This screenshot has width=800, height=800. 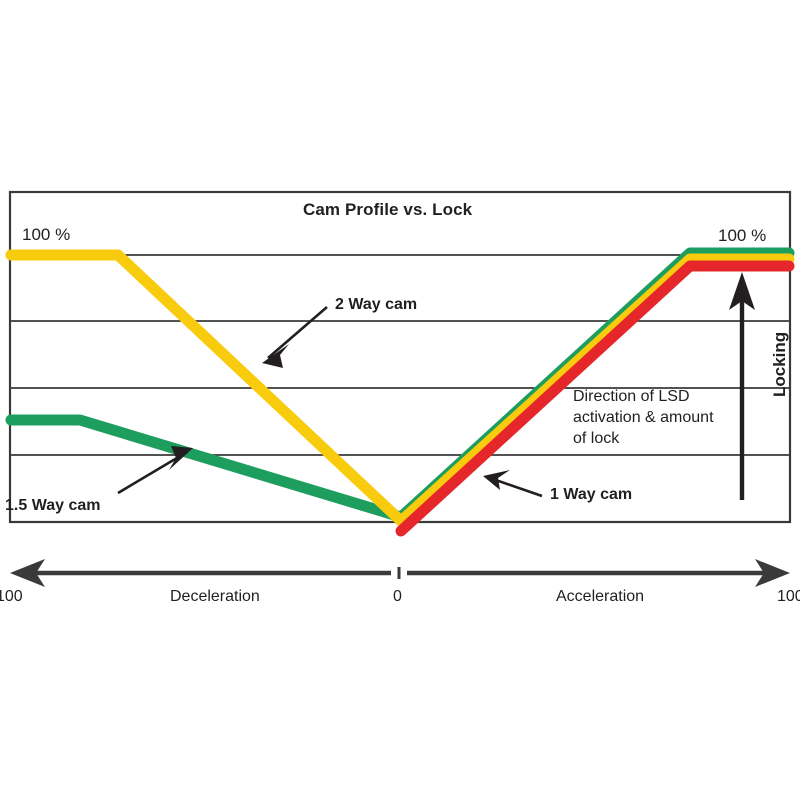 What do you see at coordinates (388, 209) in the screenshot?
I see `chart-title: Cam Profile vs. Lock` at bounding box center [388, 209].